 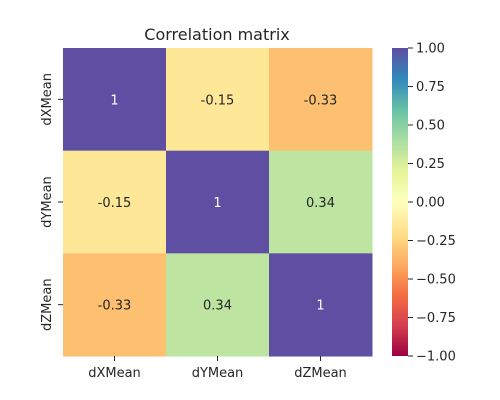 I want to click on colorbar-tick-label: 0.75, so click(x=430, y=87).